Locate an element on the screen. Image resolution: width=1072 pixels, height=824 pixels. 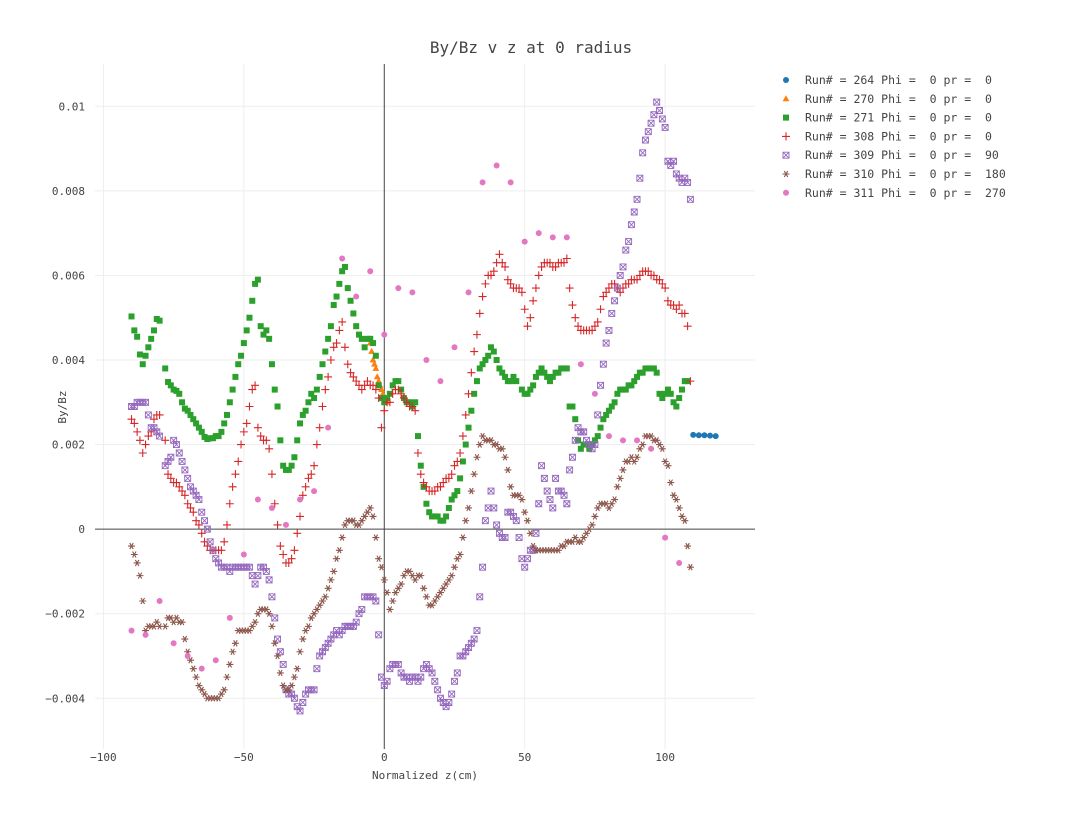
legend-item: Run# = 271 Phi = 0 pr = 0 is located at coordinates (887, 118).